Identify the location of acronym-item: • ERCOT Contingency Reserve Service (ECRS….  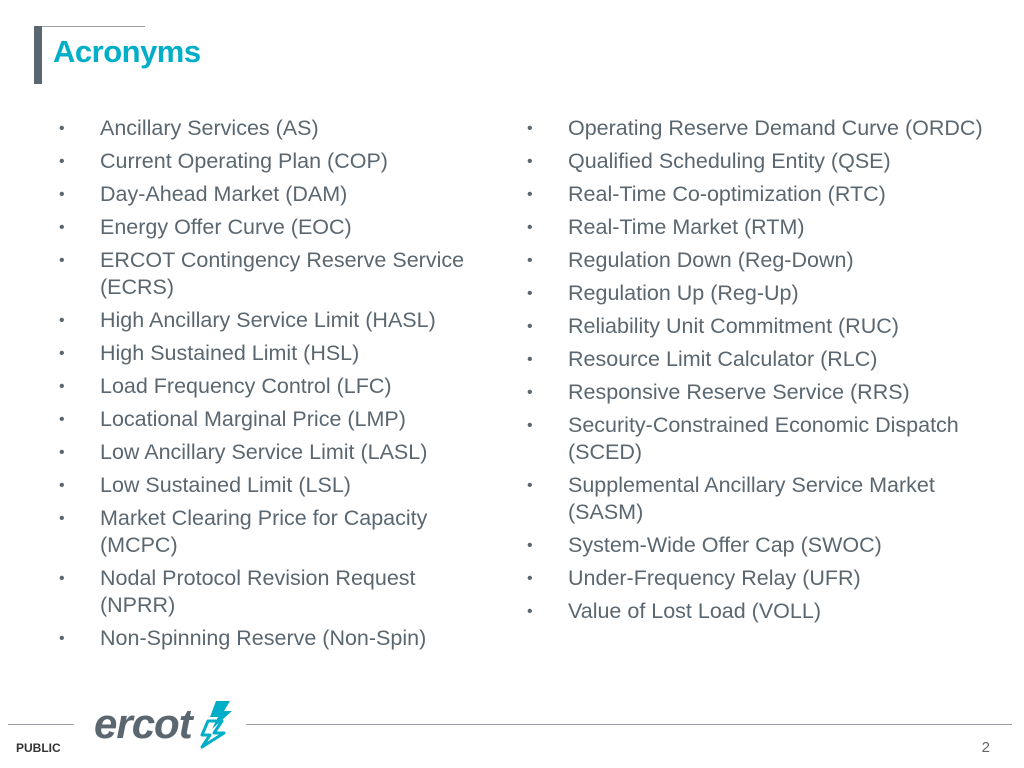
(273, 274).